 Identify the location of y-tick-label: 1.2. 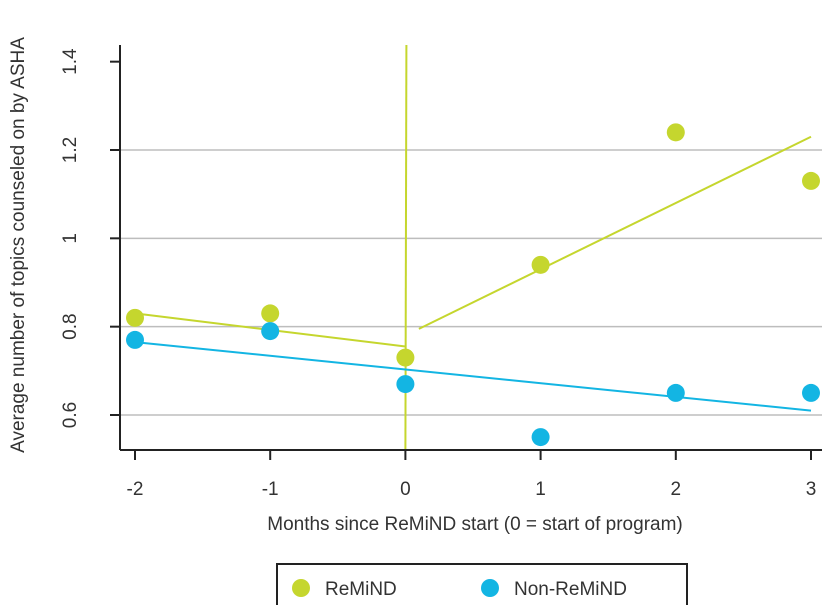
(70, 150).